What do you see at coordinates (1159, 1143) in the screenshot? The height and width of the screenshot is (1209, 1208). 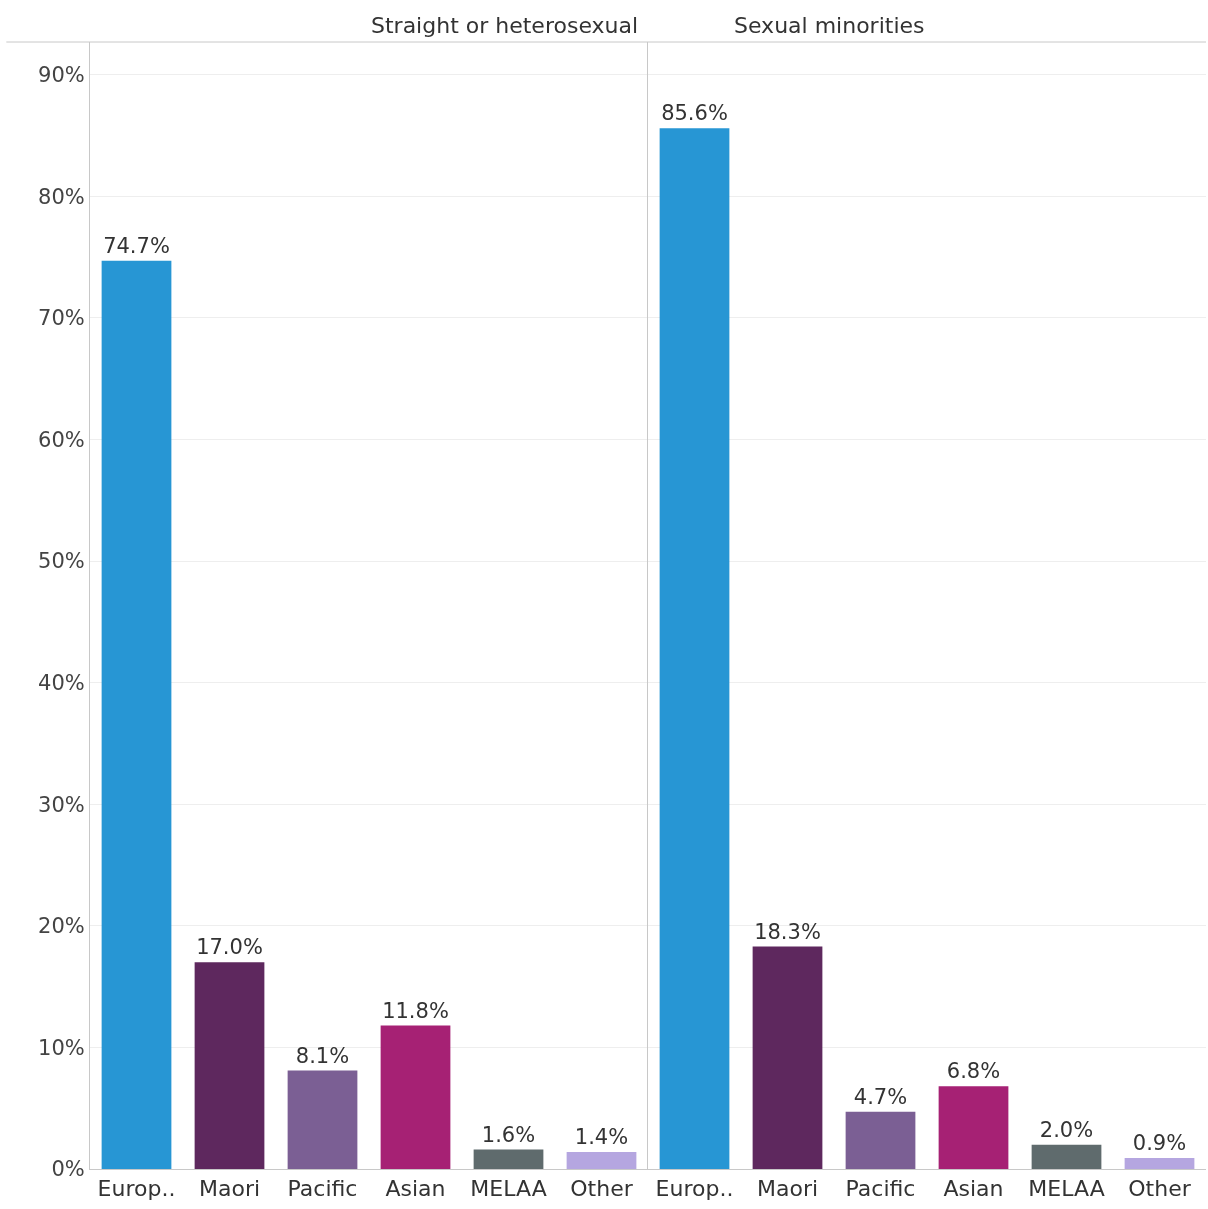 I see `data-label: 0.9%` at bounding box center [1159, 1143].